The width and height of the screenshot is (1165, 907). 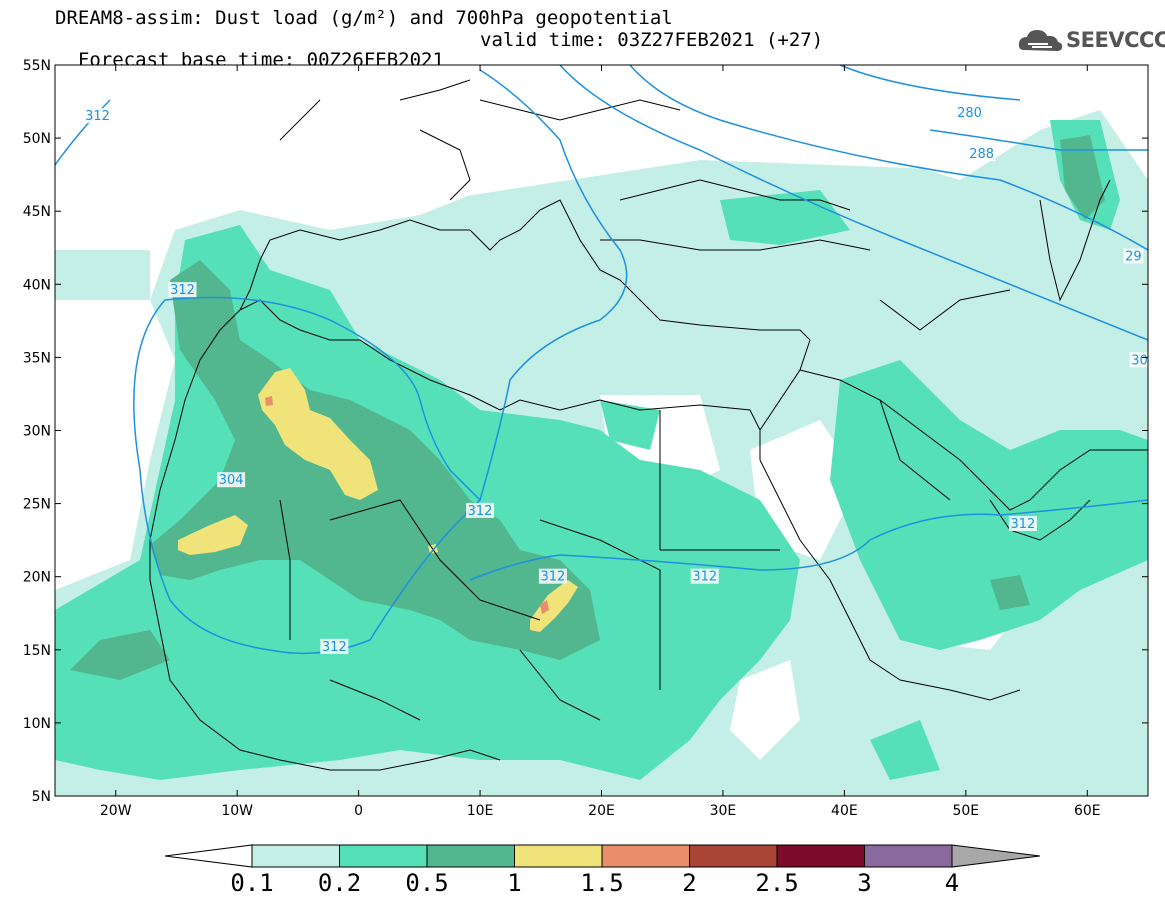 What do you see at coordinates (723, 811) in the screenshot?
I see `lon-label: 30E` at bounding box center [723, 811].